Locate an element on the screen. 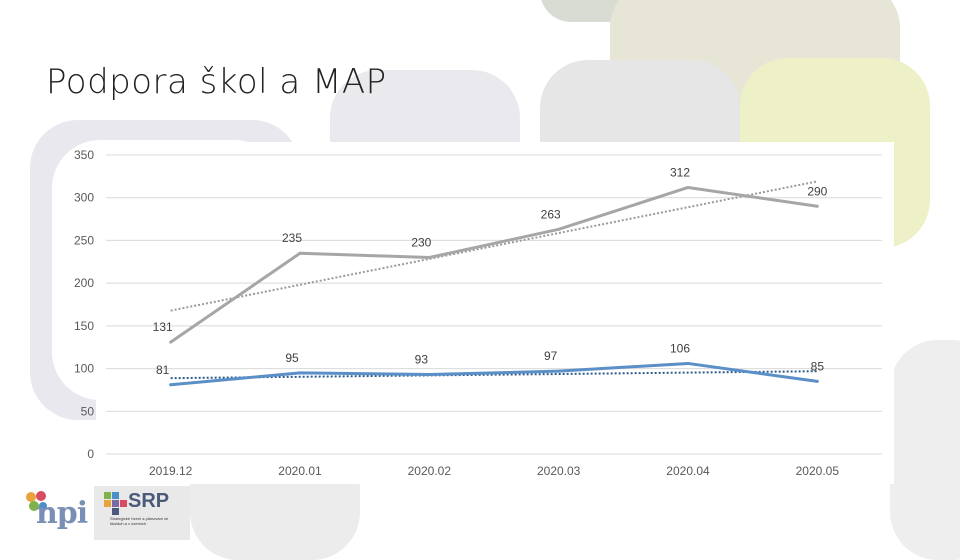  y-tick-label: 100 is located at coordinates (84, 369).